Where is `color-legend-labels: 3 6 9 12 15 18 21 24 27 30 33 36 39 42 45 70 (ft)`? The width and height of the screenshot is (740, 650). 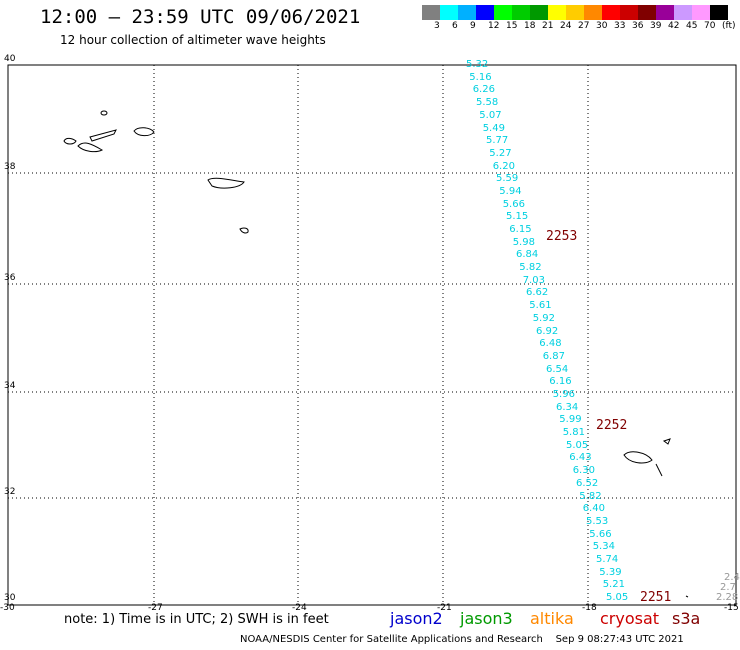 color-legend-labels: 3 6 9 12 15 18 21 24 27 30 33 36 39 42 45 70 (ft) is located at coordinates (581, 27).